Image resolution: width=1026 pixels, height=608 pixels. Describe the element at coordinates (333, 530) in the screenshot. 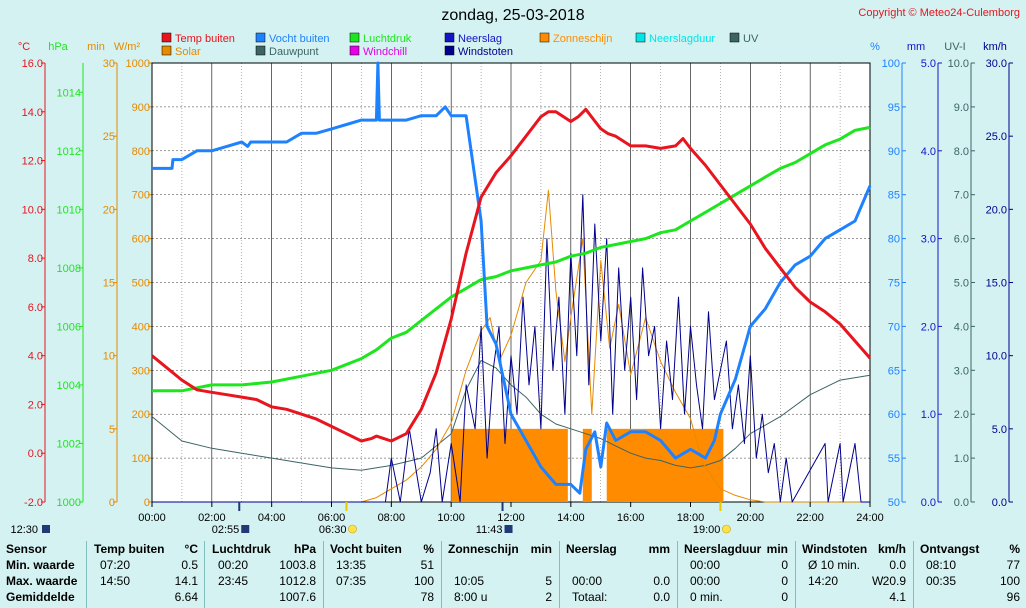

I see `time-marker-label: 06:30` at that location.